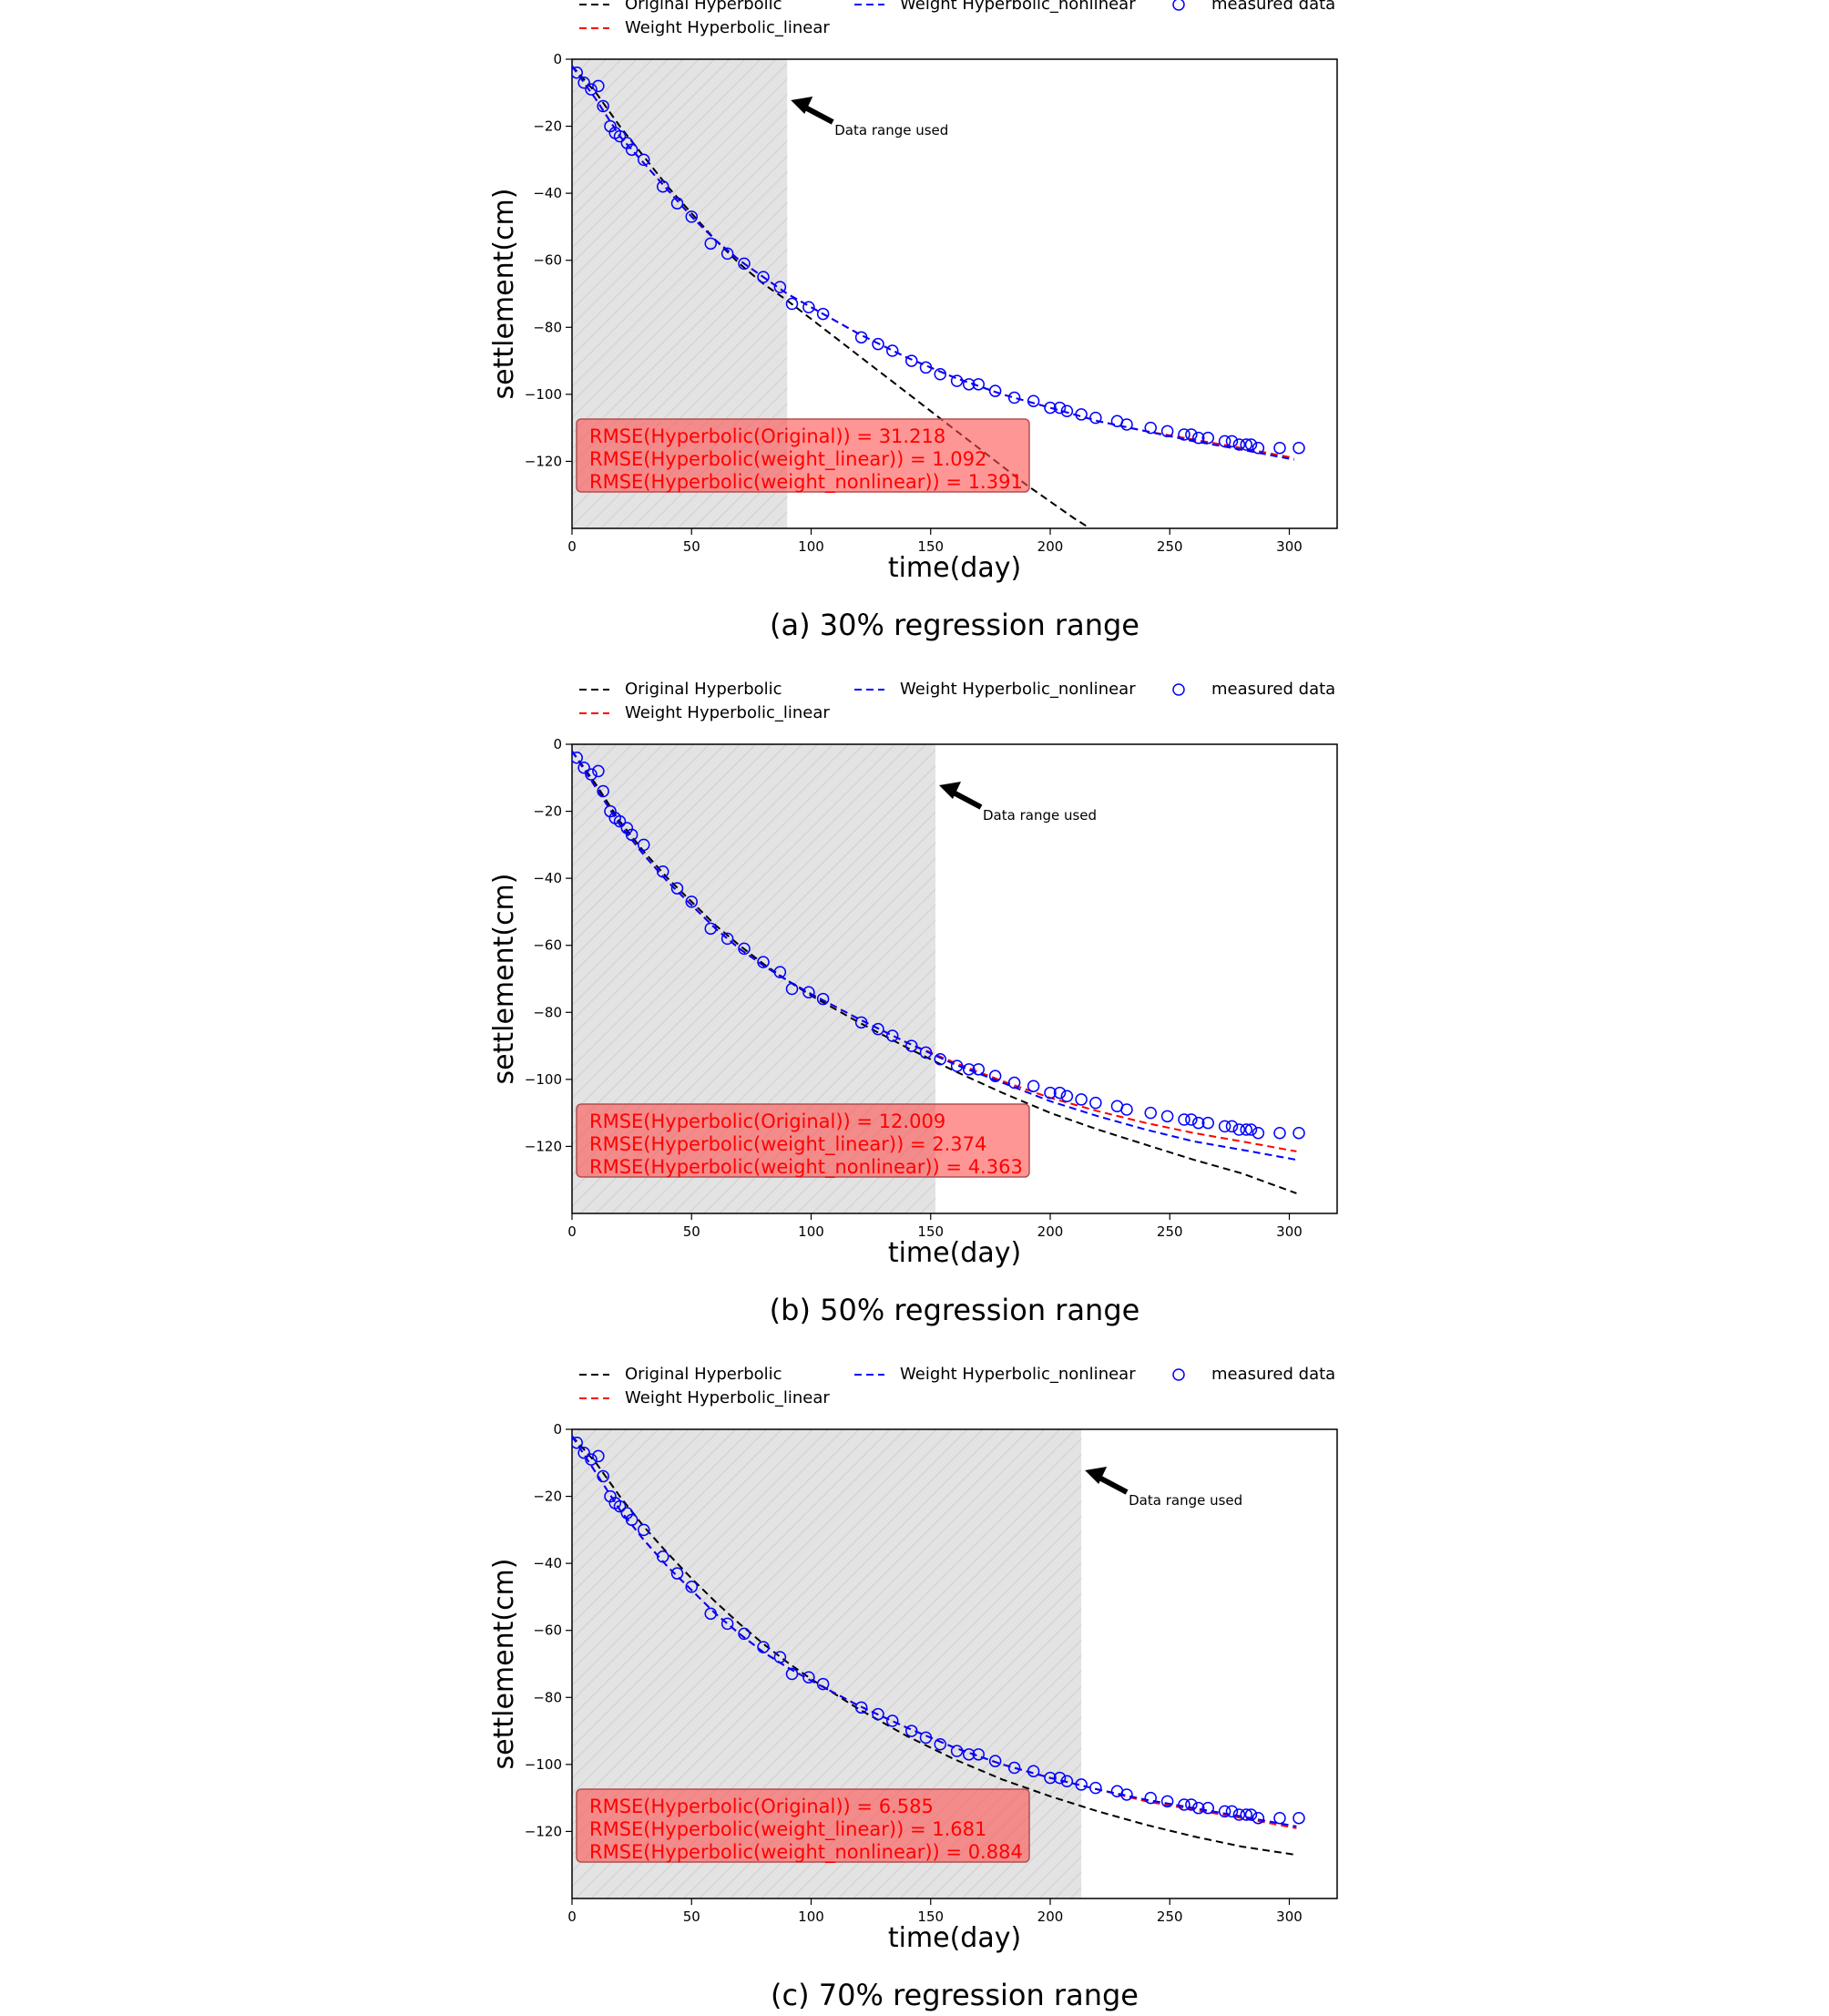  What do you see at coordinates (938, 972) in the screenshot?
I see `series-group` at bounding box center [938, 972].